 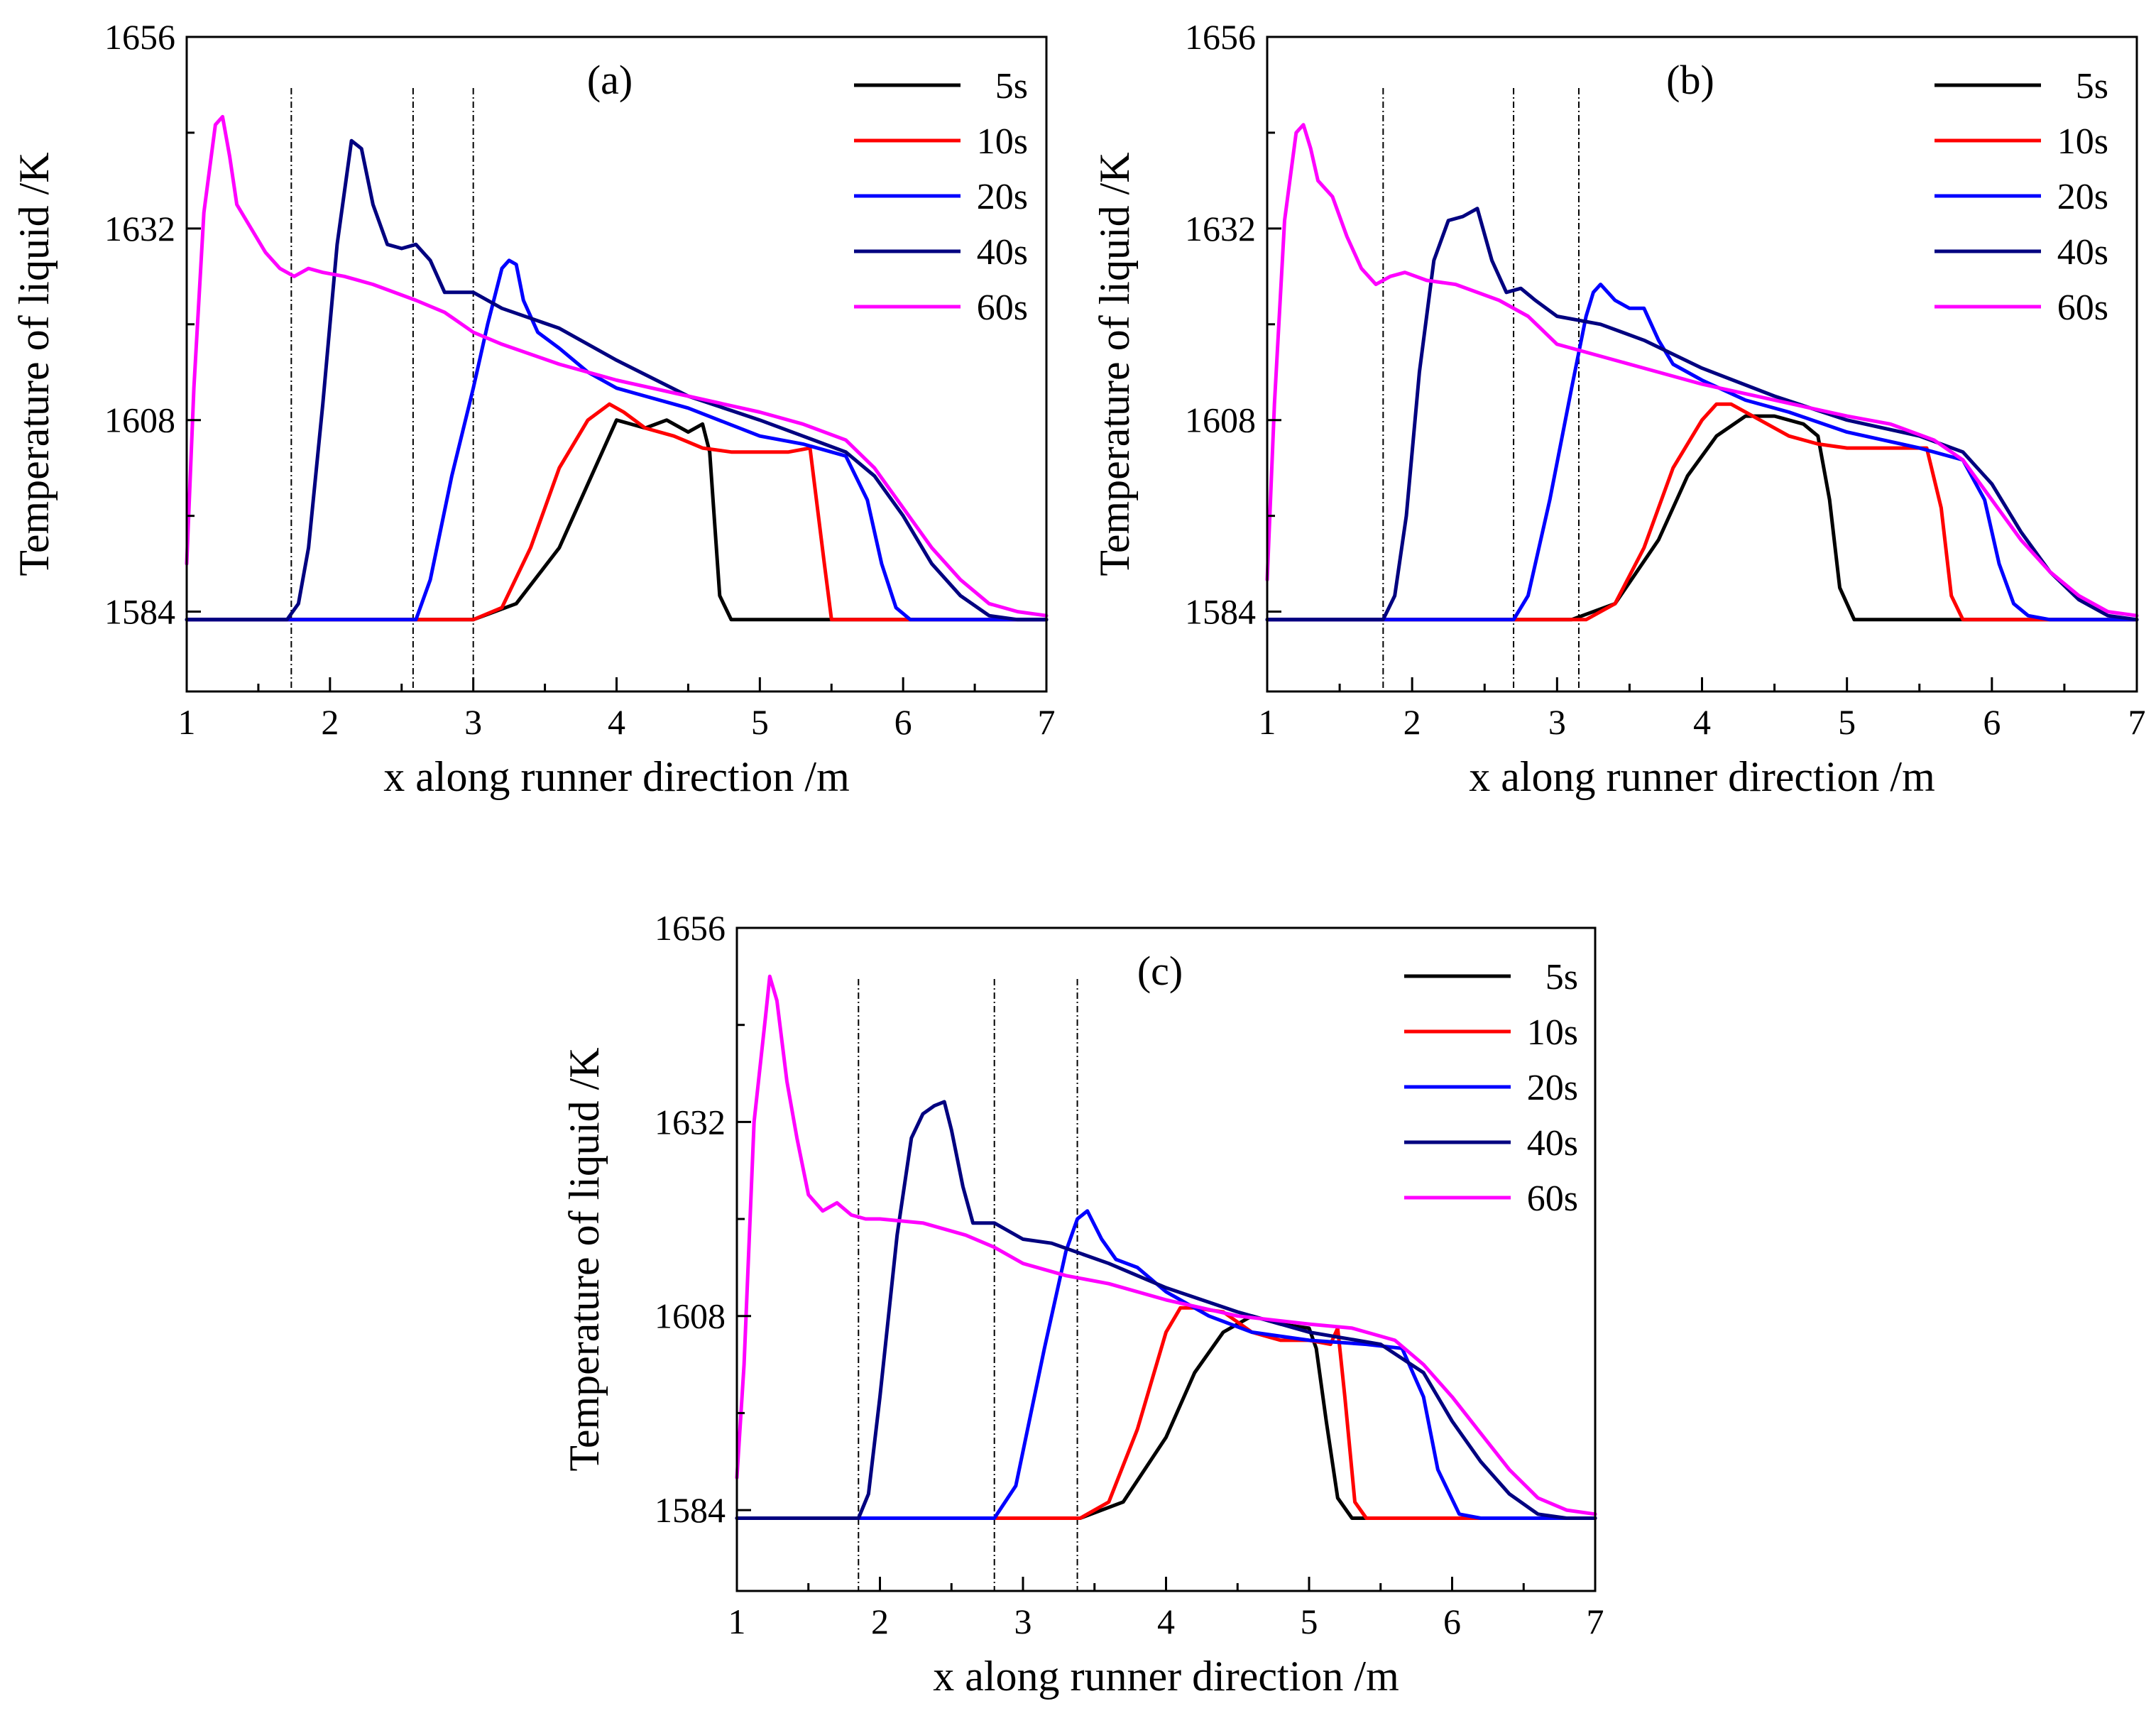 What do you see at coordinates (610, 80) in the screenshot?
I see `panel-title: (a)` at bounding box center [610, 80].